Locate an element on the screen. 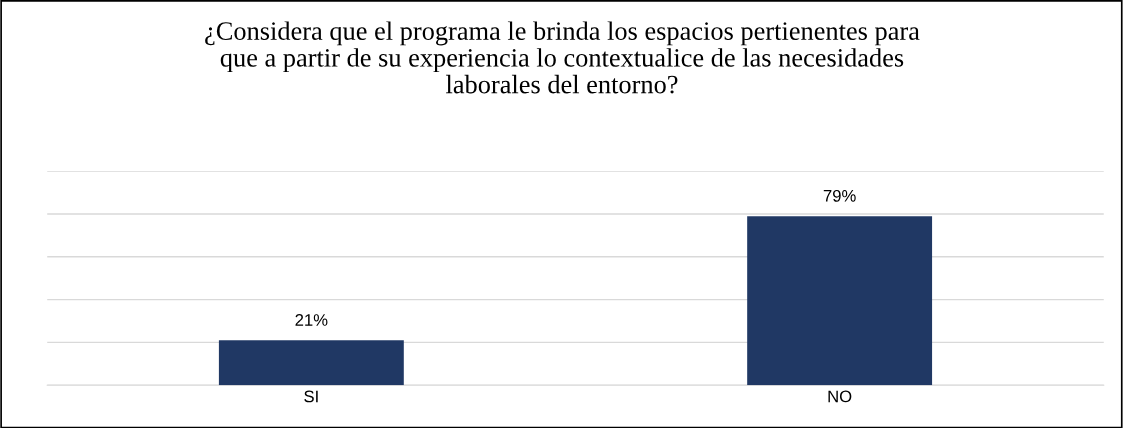 This screenshot has height=428, width=1124. chart-title: ¿Considera que el programa le brinda los espacios pertienentes para que a partir de su experiencia lo contextualice de las necesidades laborales del entorno? is located at coordinates (562, 57).